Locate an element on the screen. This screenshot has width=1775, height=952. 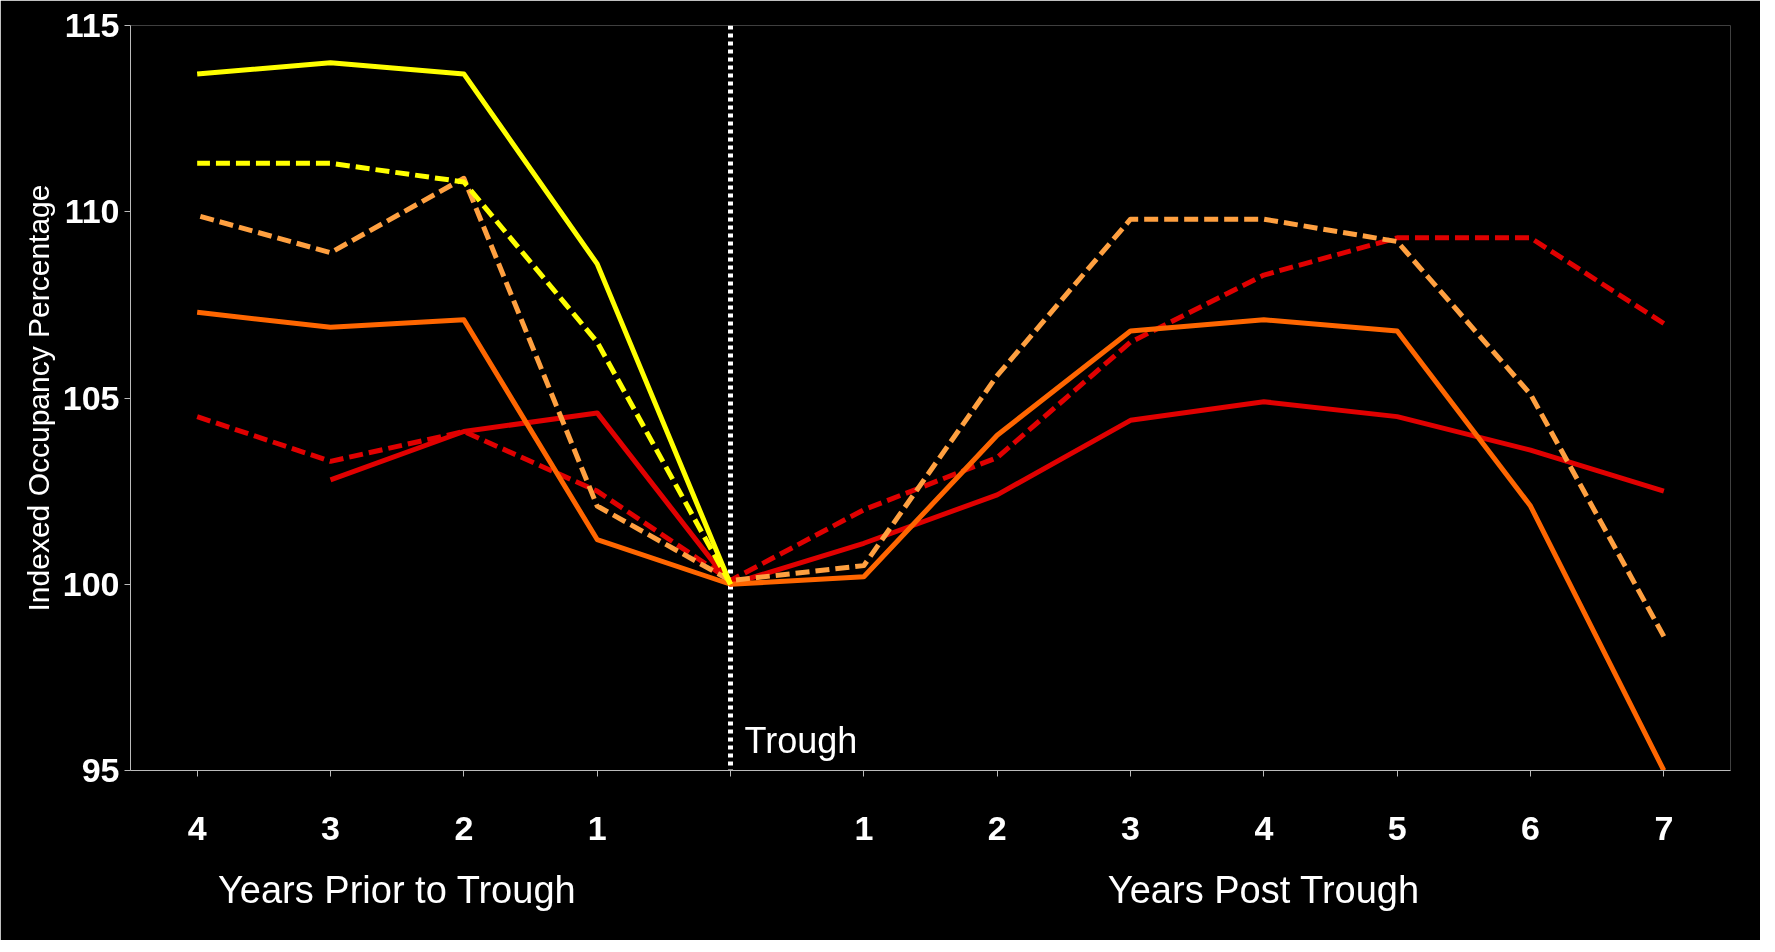
x-tick-label: 6 is located at coordinates (1530, 827).